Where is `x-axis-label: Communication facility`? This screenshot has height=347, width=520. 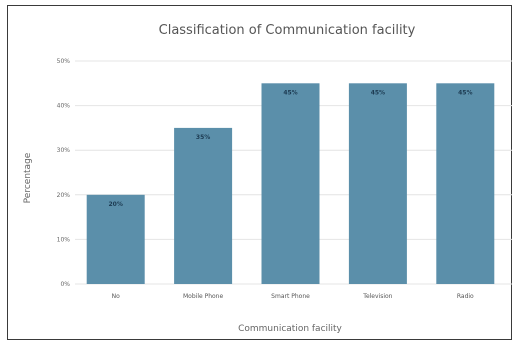 x-axis-label: Communication facility is located at coordinates (290, 329).